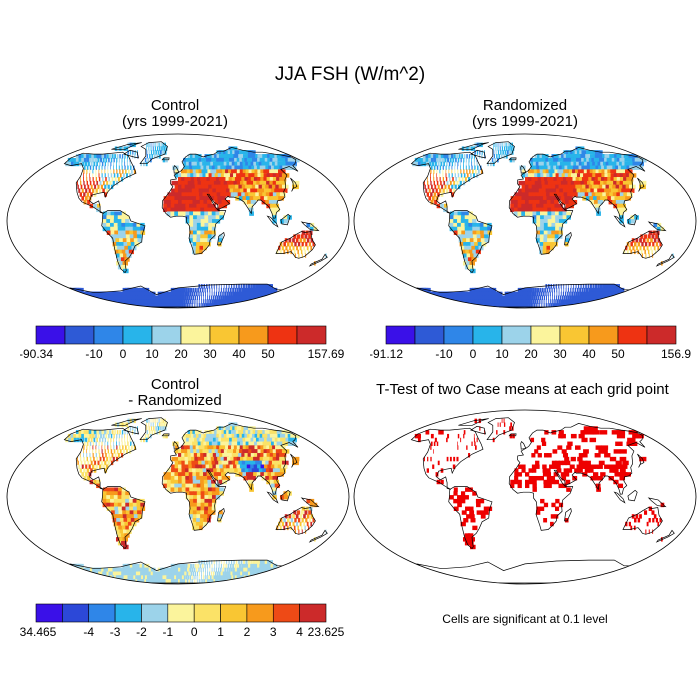 The image size is (700, 700). What do you see at coordinates (141, 632) in the screenshot?
I see `colorbar-tick-label: -2` at bounding box center [141, 632].